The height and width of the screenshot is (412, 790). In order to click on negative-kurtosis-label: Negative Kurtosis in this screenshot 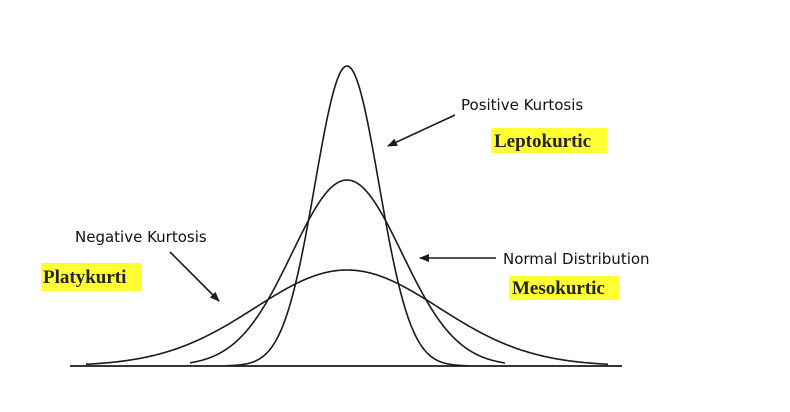, I will do `click(141, 237)`.